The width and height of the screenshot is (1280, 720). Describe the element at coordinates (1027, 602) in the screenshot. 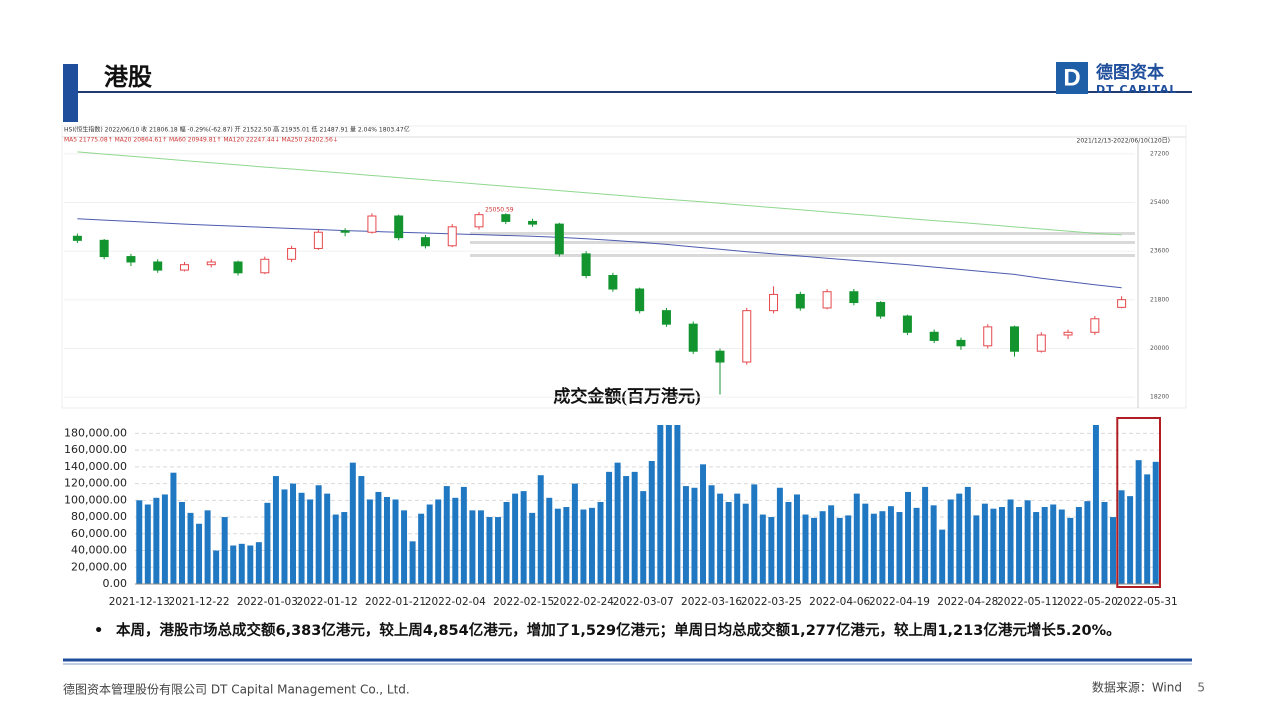

I see `x-tick-label: 2022-05-11` at that location.